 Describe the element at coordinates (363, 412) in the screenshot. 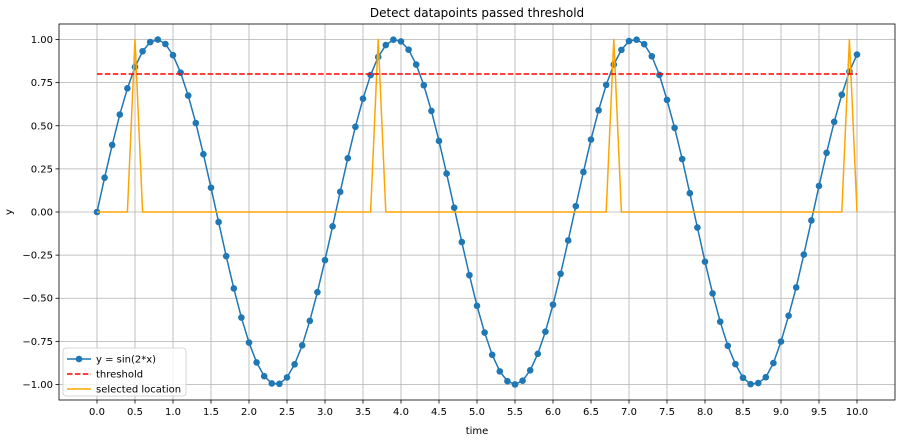

I see `x-tick-label: 3.5` at that location.